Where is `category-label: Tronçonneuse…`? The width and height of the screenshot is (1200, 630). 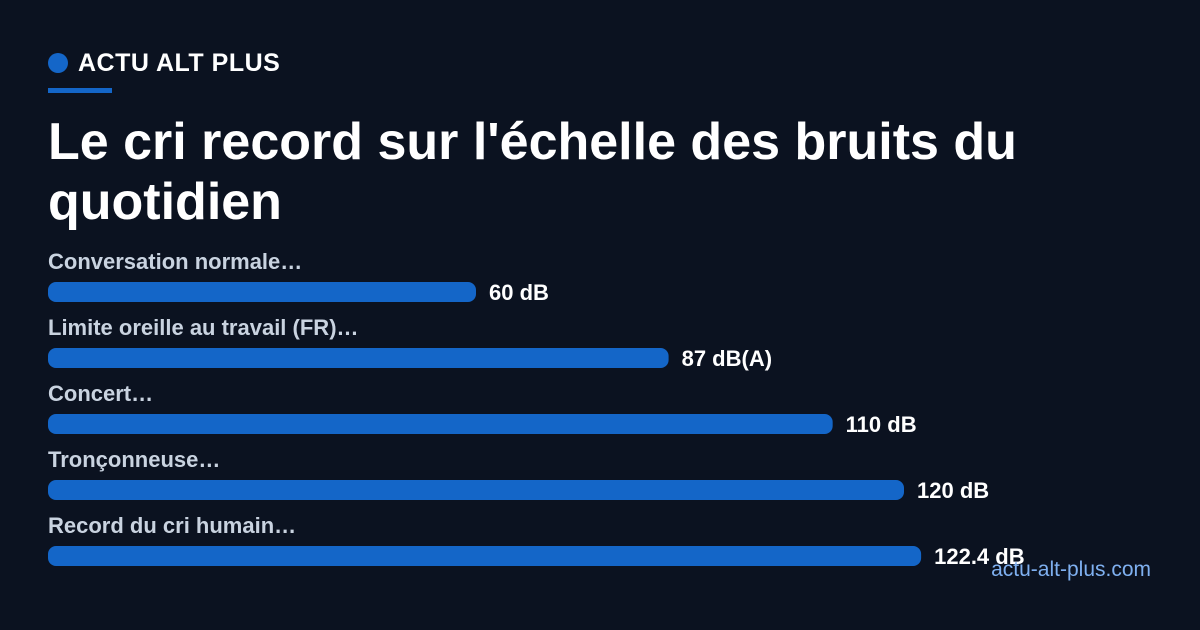 category-label: Tronçonneuse… is located at coordinates (134, 459).